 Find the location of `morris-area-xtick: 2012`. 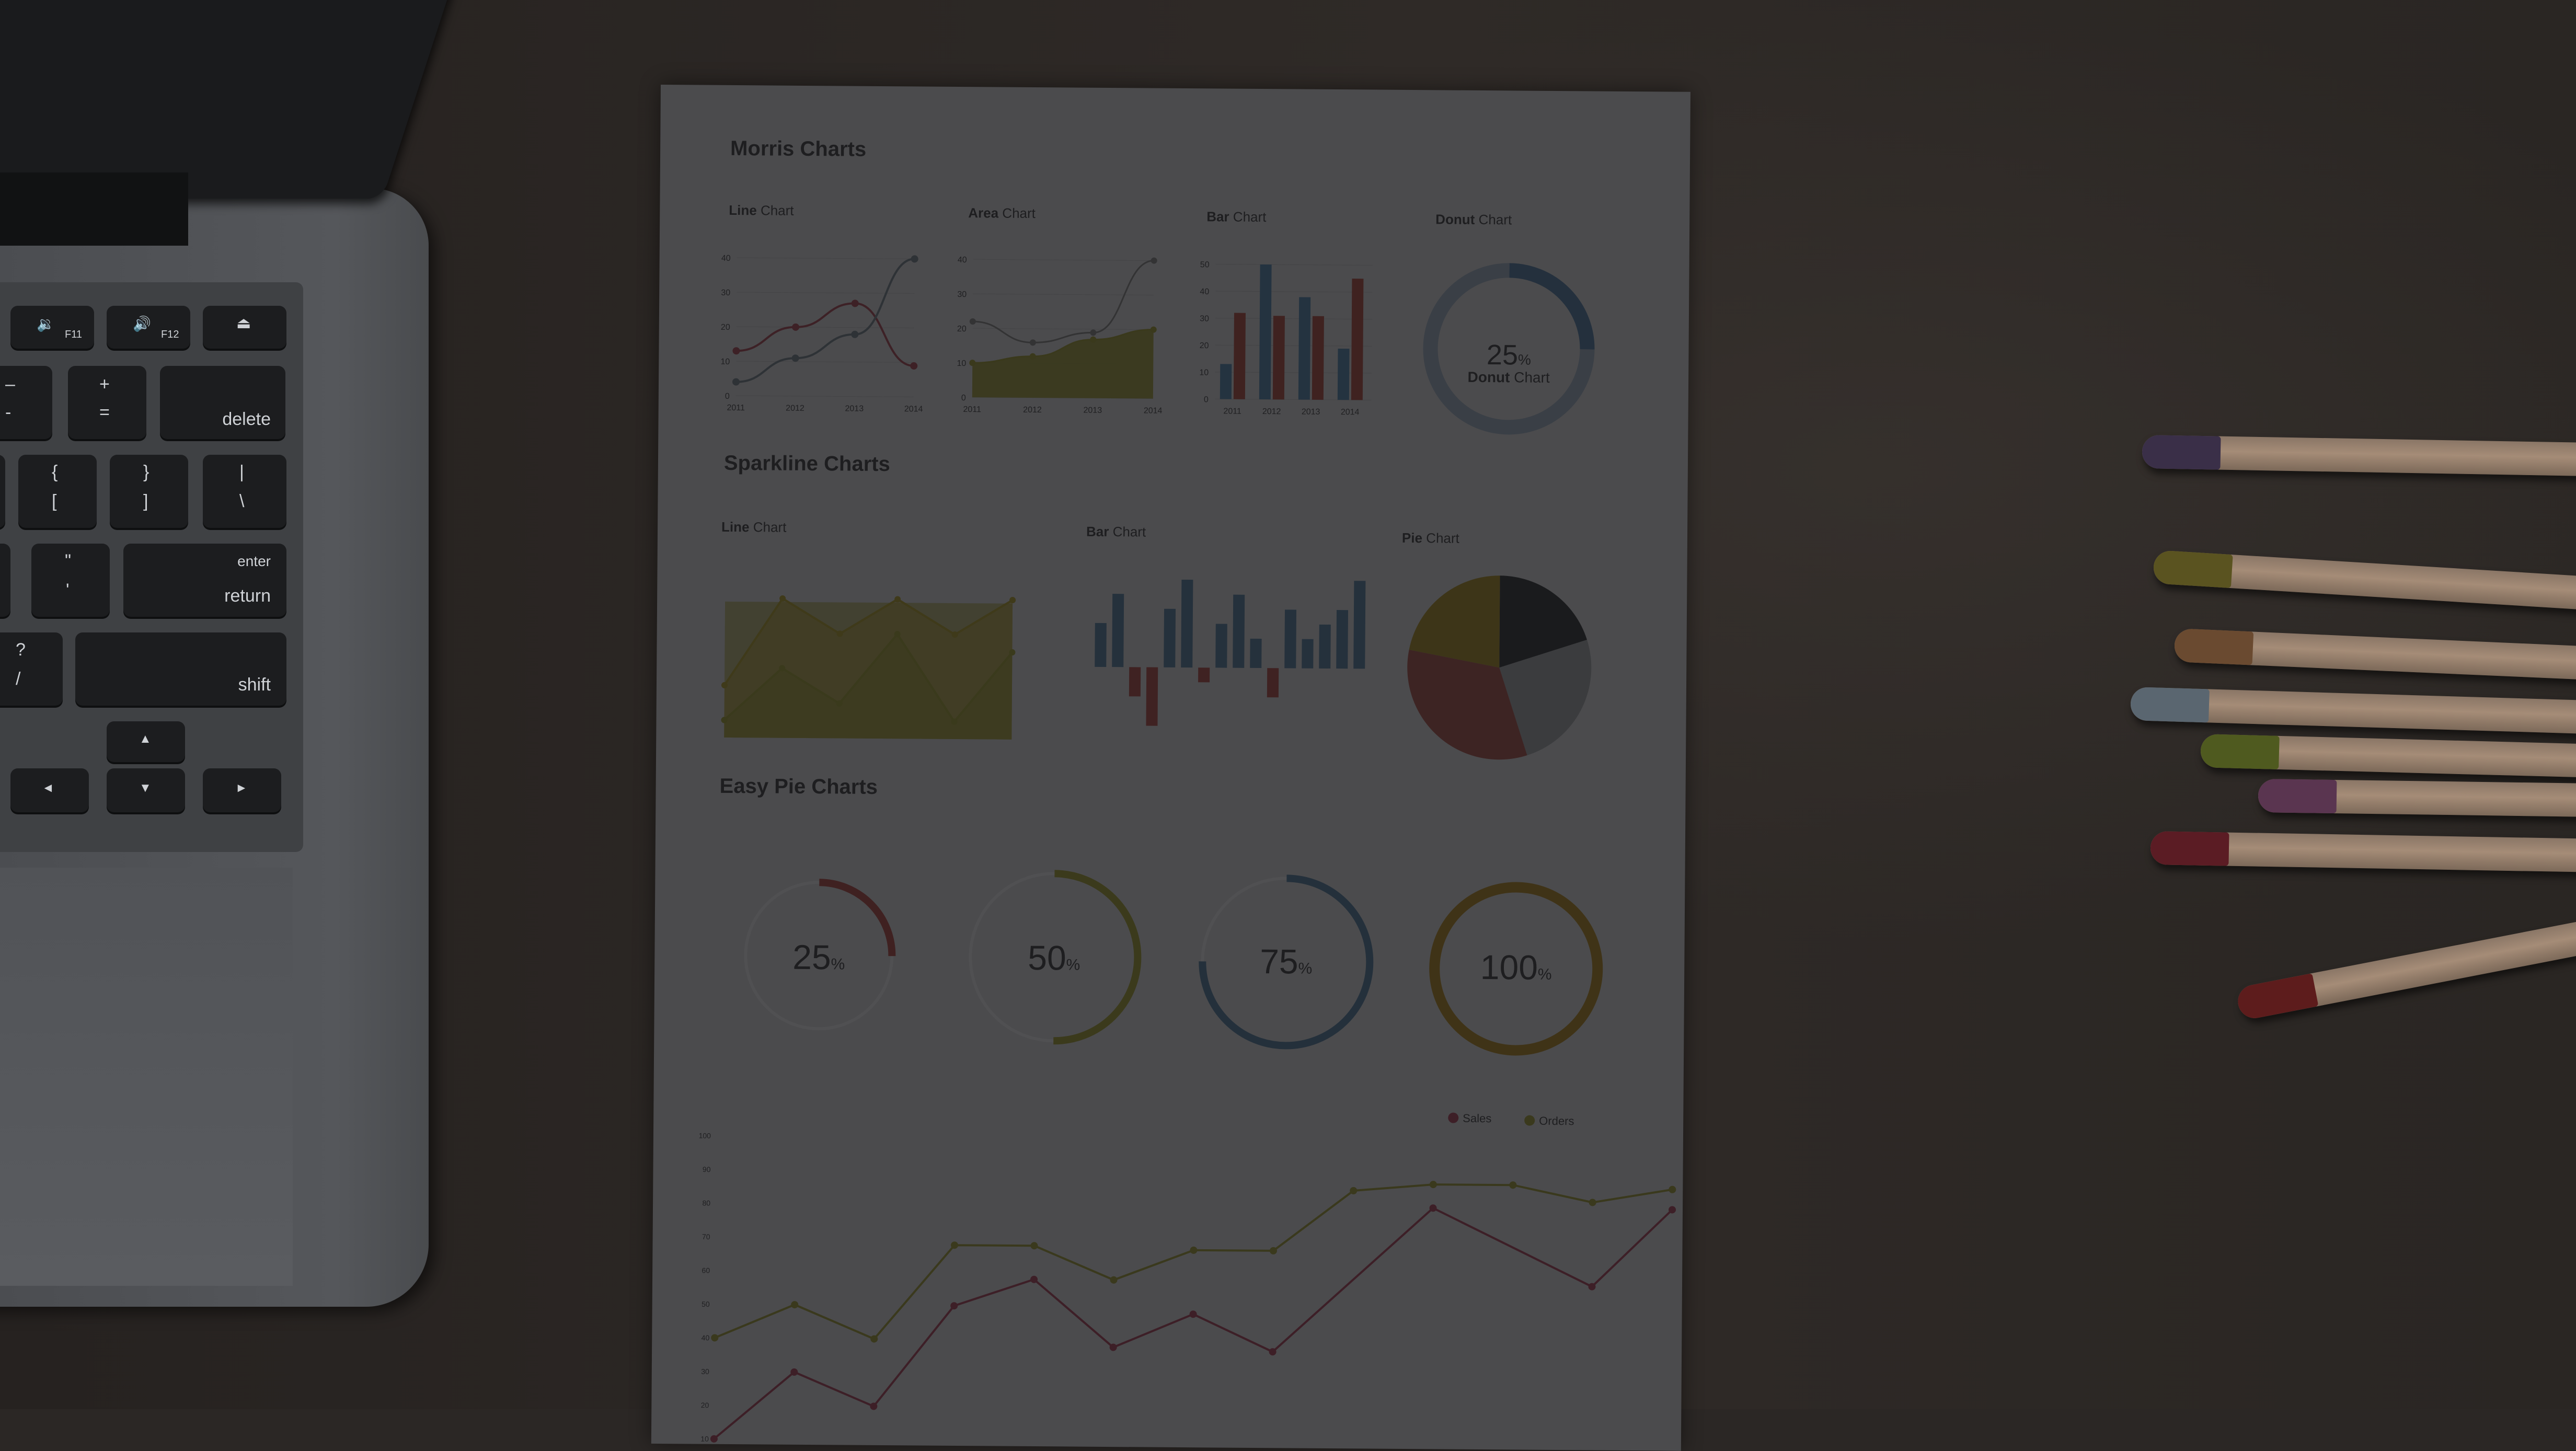

morris-area-xtick: 2012 is located at coordinates (1032, 410).